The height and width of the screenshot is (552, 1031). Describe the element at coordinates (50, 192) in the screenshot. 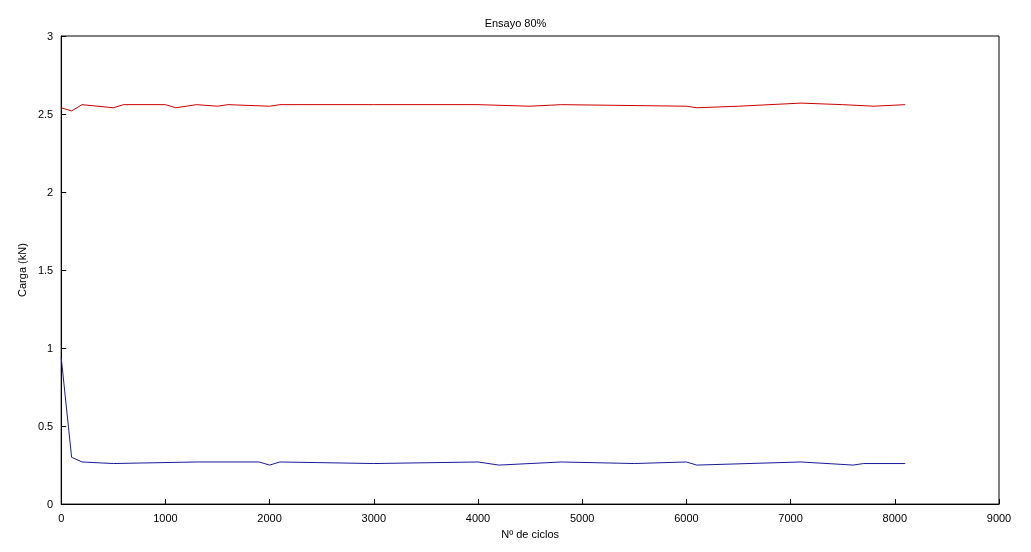

I see `y-tick-label: 2` at that location.